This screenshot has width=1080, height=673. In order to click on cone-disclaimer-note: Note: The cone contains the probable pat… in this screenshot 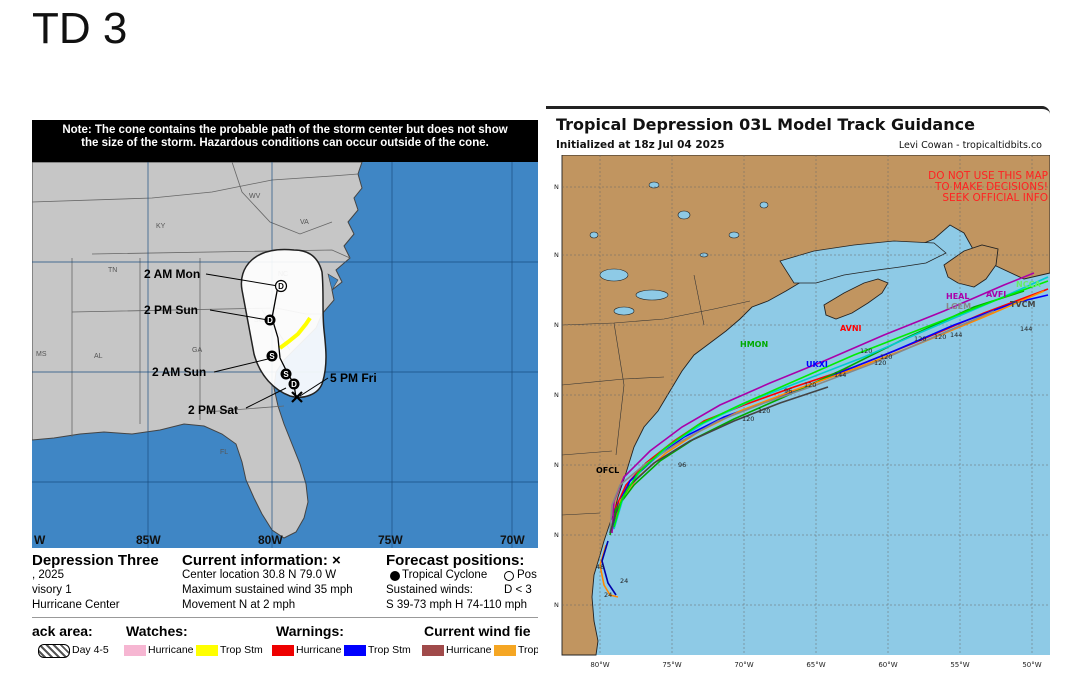, I will do `click(285, 141)`.